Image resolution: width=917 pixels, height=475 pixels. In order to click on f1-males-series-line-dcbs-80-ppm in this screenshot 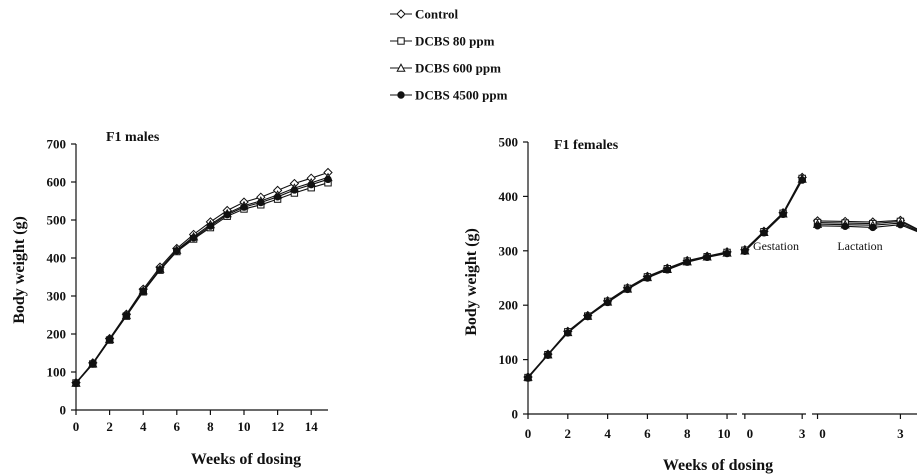, I will do `click(202, 283)`.